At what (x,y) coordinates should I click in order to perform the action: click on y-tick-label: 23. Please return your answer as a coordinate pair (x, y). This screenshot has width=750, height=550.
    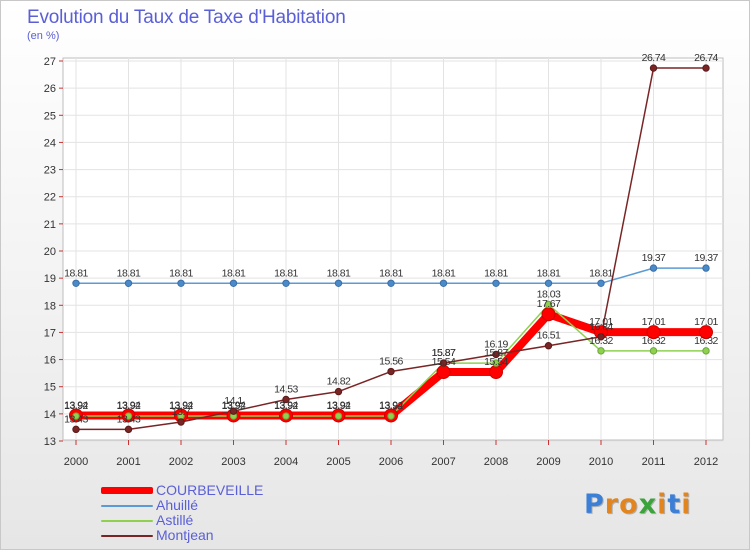
    Looking at the image, I should click on (50, 171).